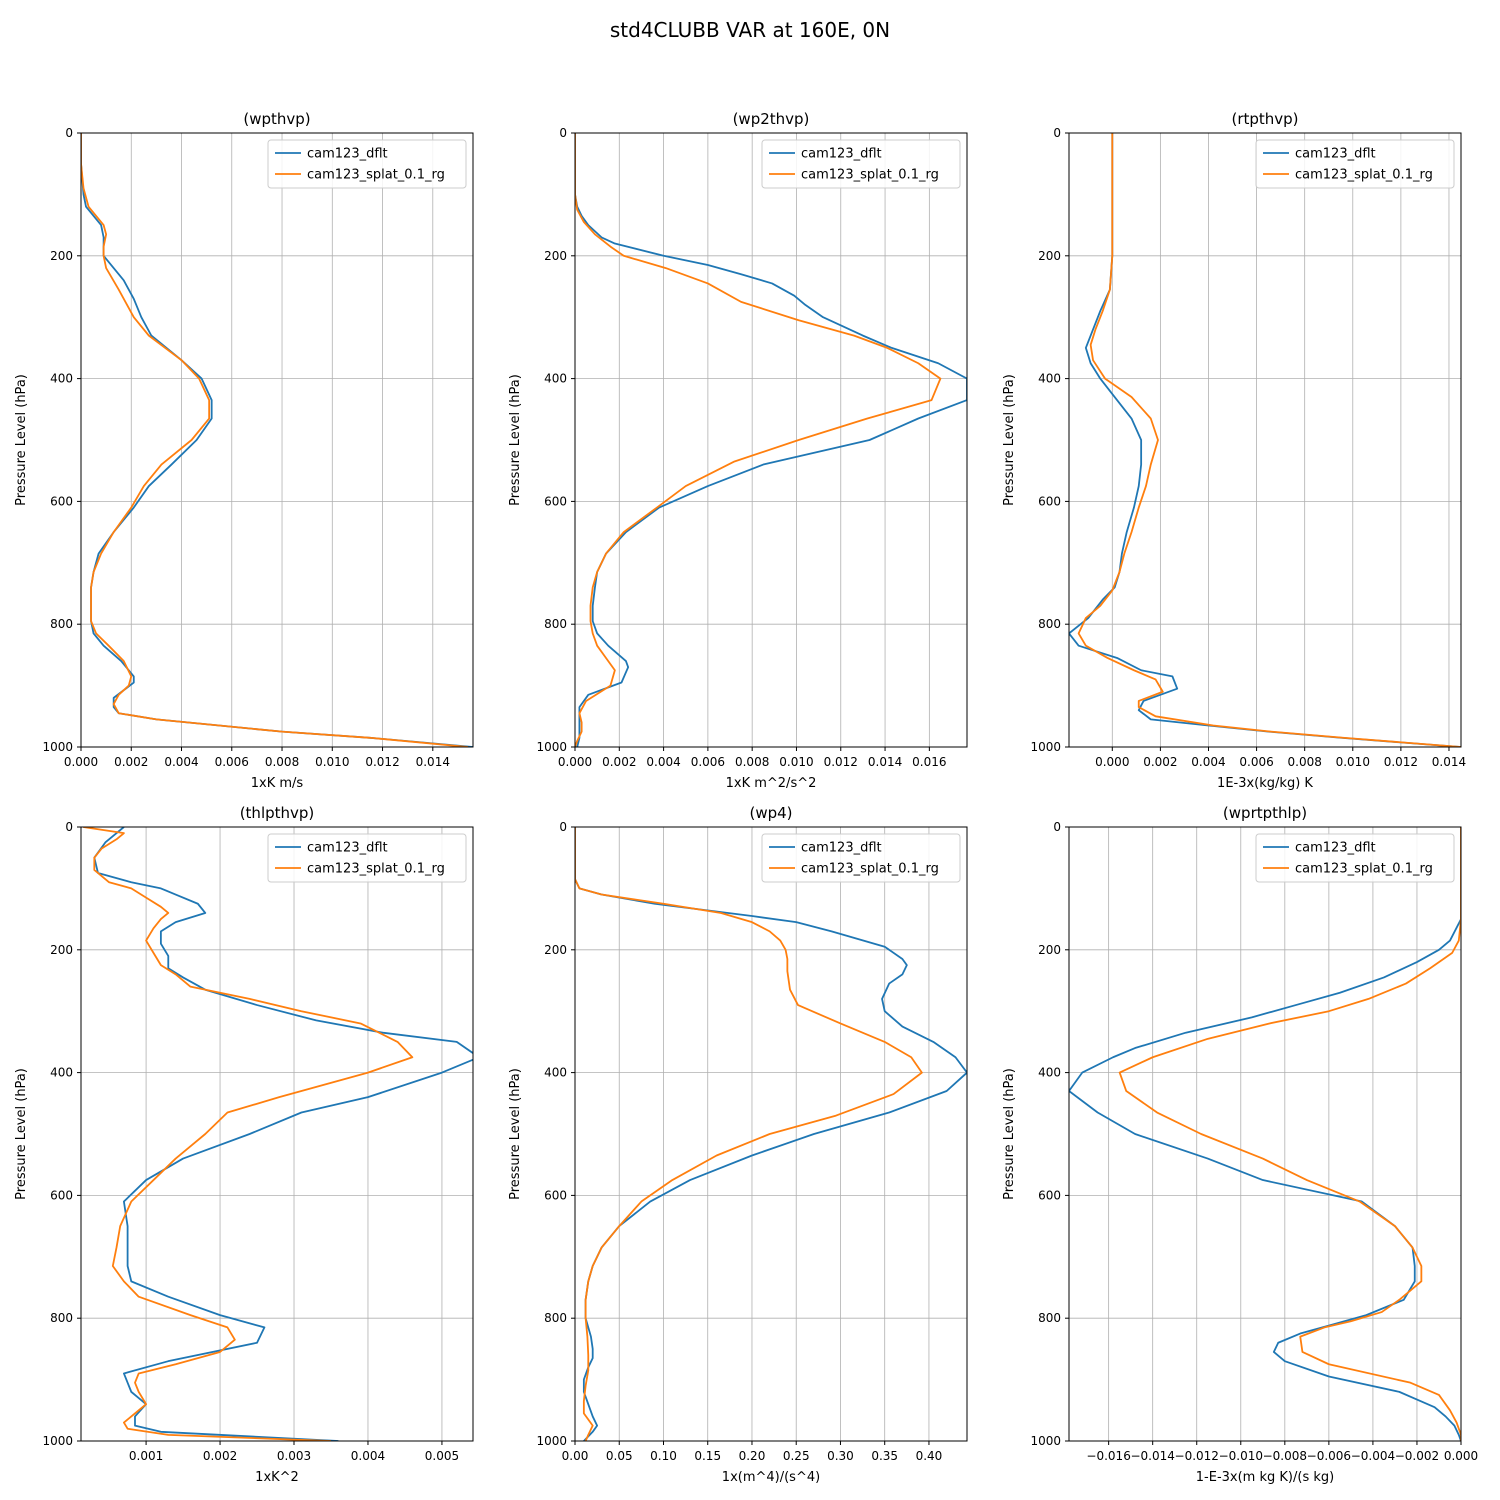 The height and width of the screenshot is (1500, 1500). Describe the element at coordinates (752, 1456) in the screenshot. I see `x-tick-label: 0.20` at that location.